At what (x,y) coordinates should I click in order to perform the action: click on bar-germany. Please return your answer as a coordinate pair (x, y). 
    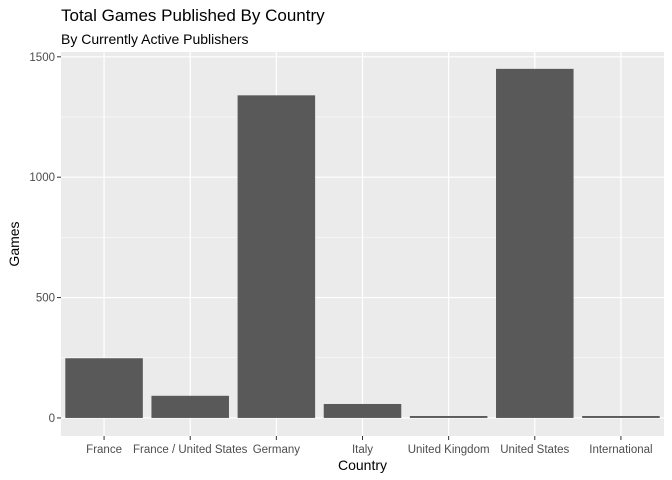
    Looking at the image, I should click on (276, 256).